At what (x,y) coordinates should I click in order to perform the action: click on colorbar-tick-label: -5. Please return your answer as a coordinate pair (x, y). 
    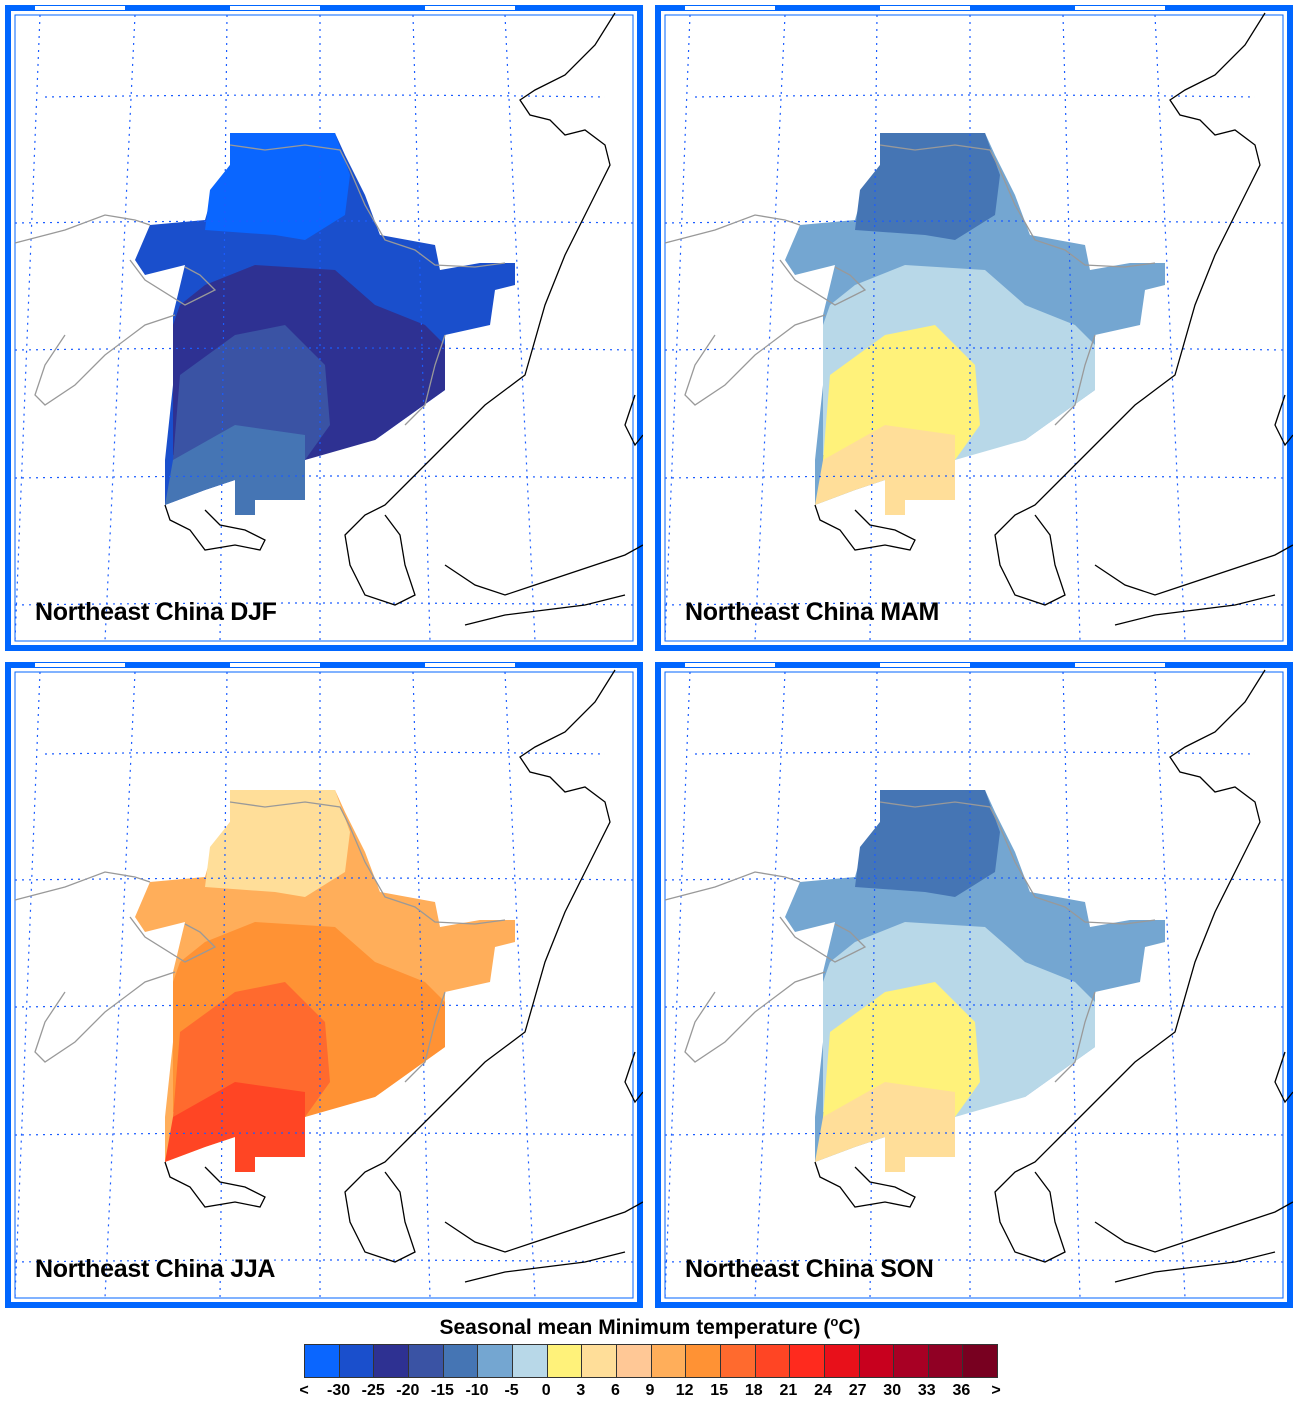
    Looking at the image, I should click on (511, 1390).